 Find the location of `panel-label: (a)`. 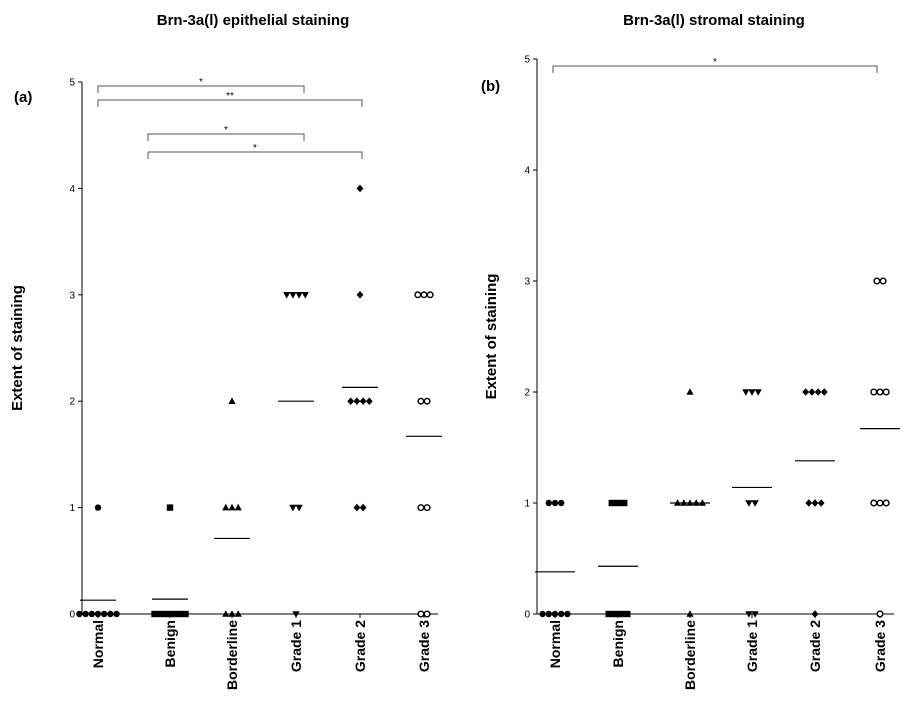

panel-label: (a) is located at coordinates (23, 97).